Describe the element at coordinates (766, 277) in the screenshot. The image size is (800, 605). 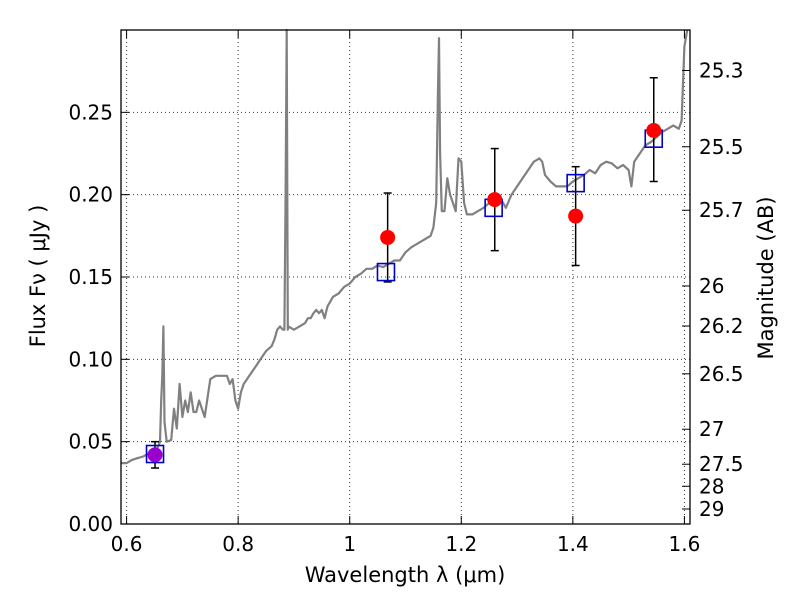
I see `right-y-axis-label: Magnitude (AB)` at that location.